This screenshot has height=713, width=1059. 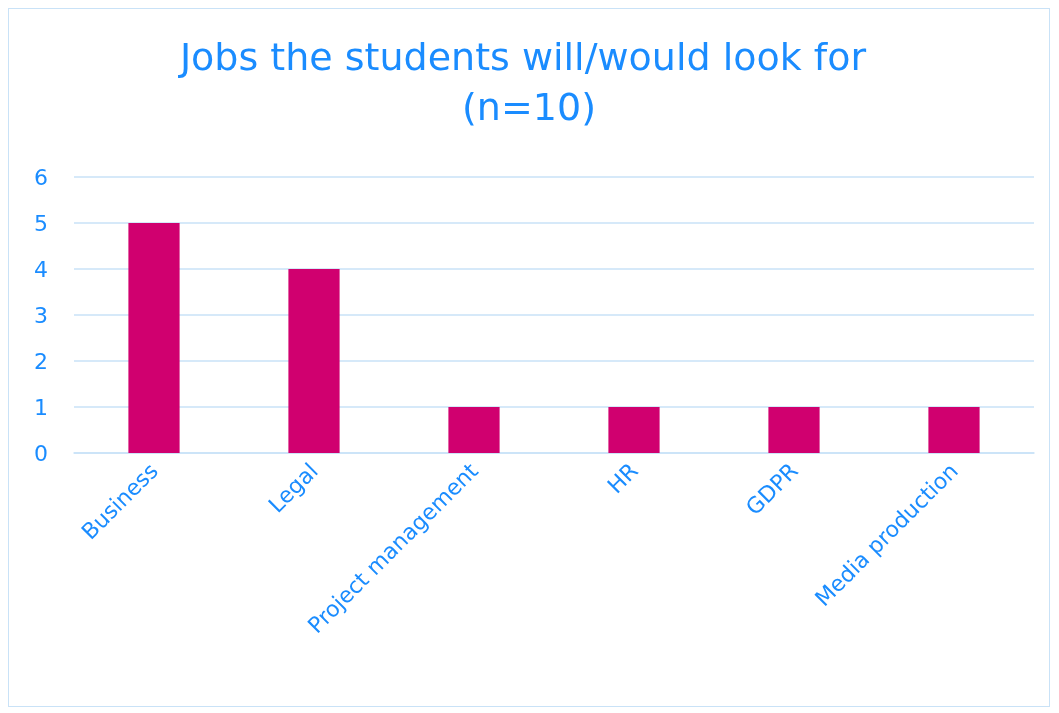 What do you see at coordinates (622, 478) in the screenshot?
I see `x-tick-label: HR` at bounding box center [622, 478].